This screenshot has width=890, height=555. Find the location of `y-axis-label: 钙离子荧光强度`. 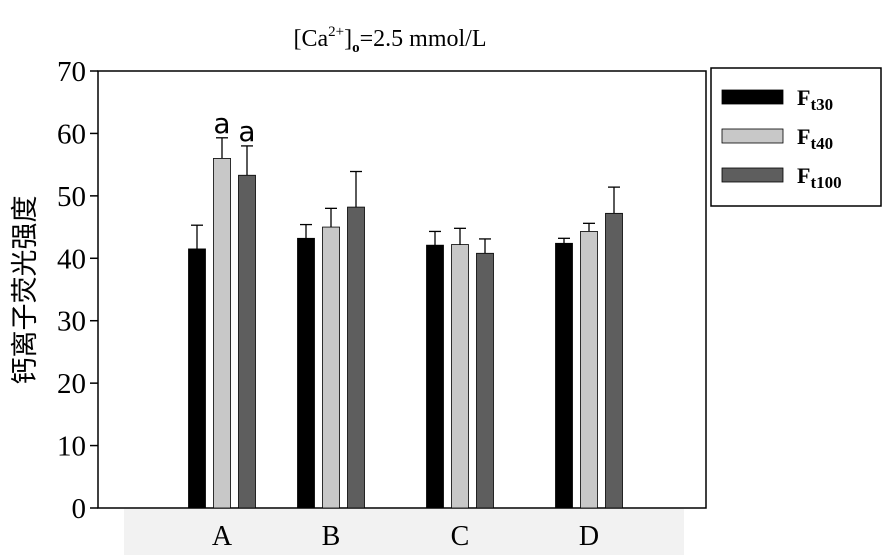

y-axis-label: 钙离子荧光强度 is located at coordinates (25, 290).